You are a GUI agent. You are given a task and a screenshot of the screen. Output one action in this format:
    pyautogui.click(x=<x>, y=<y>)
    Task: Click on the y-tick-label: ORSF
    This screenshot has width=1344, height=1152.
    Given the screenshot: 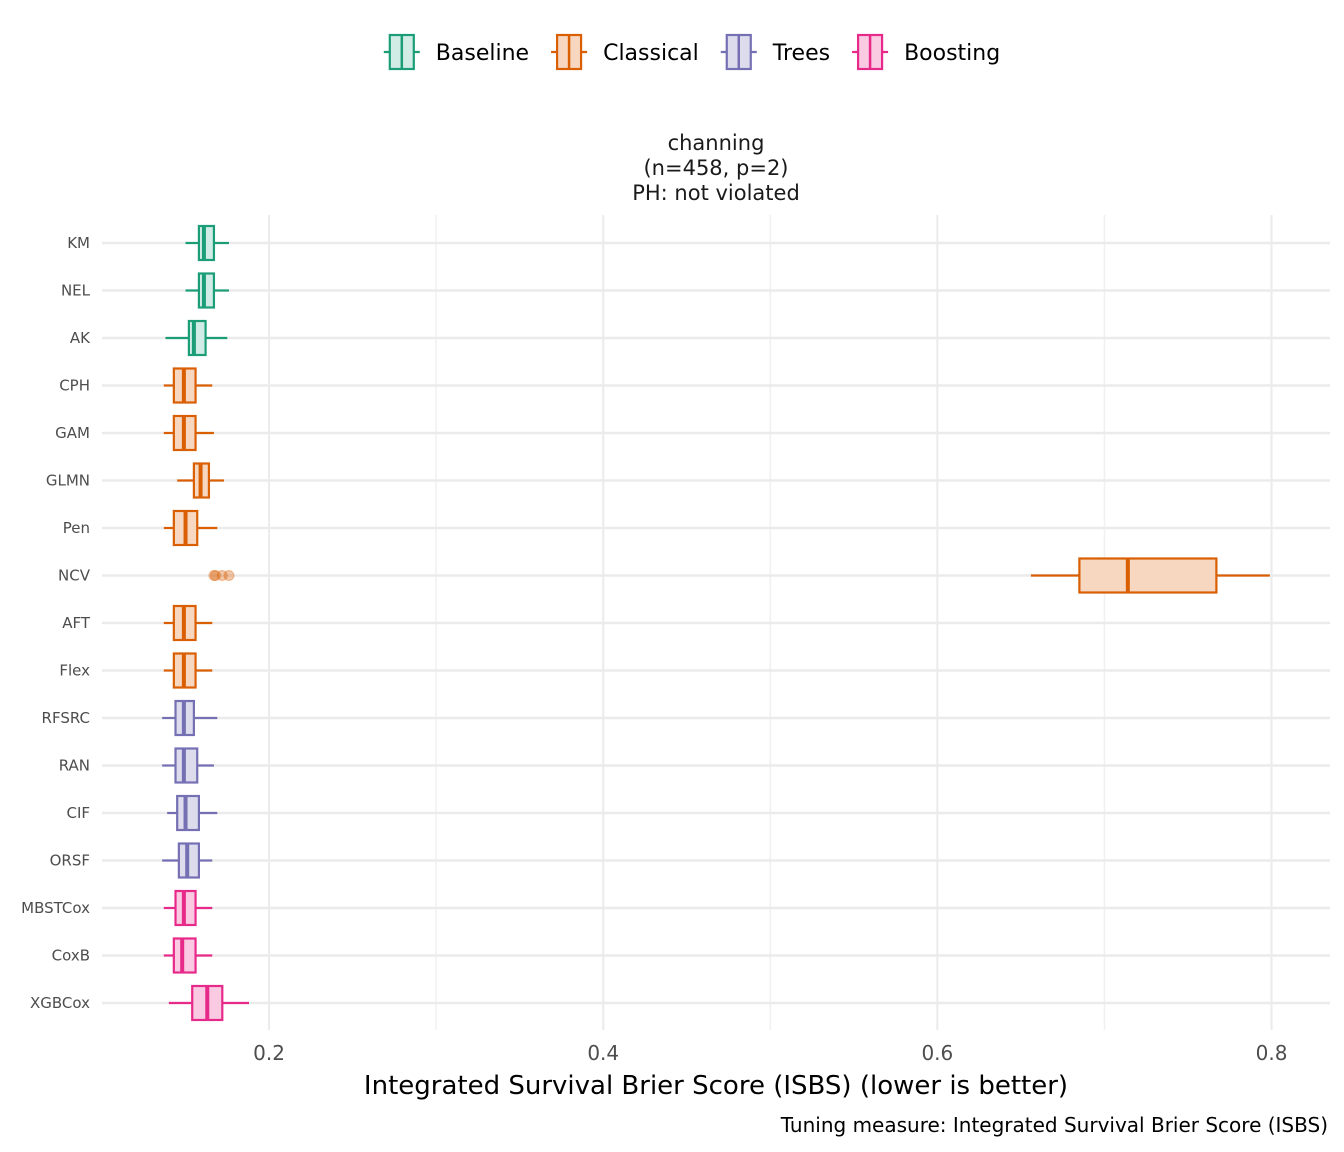 What is the action you would take?
    pyautogui.click(x=70, y=861)
    